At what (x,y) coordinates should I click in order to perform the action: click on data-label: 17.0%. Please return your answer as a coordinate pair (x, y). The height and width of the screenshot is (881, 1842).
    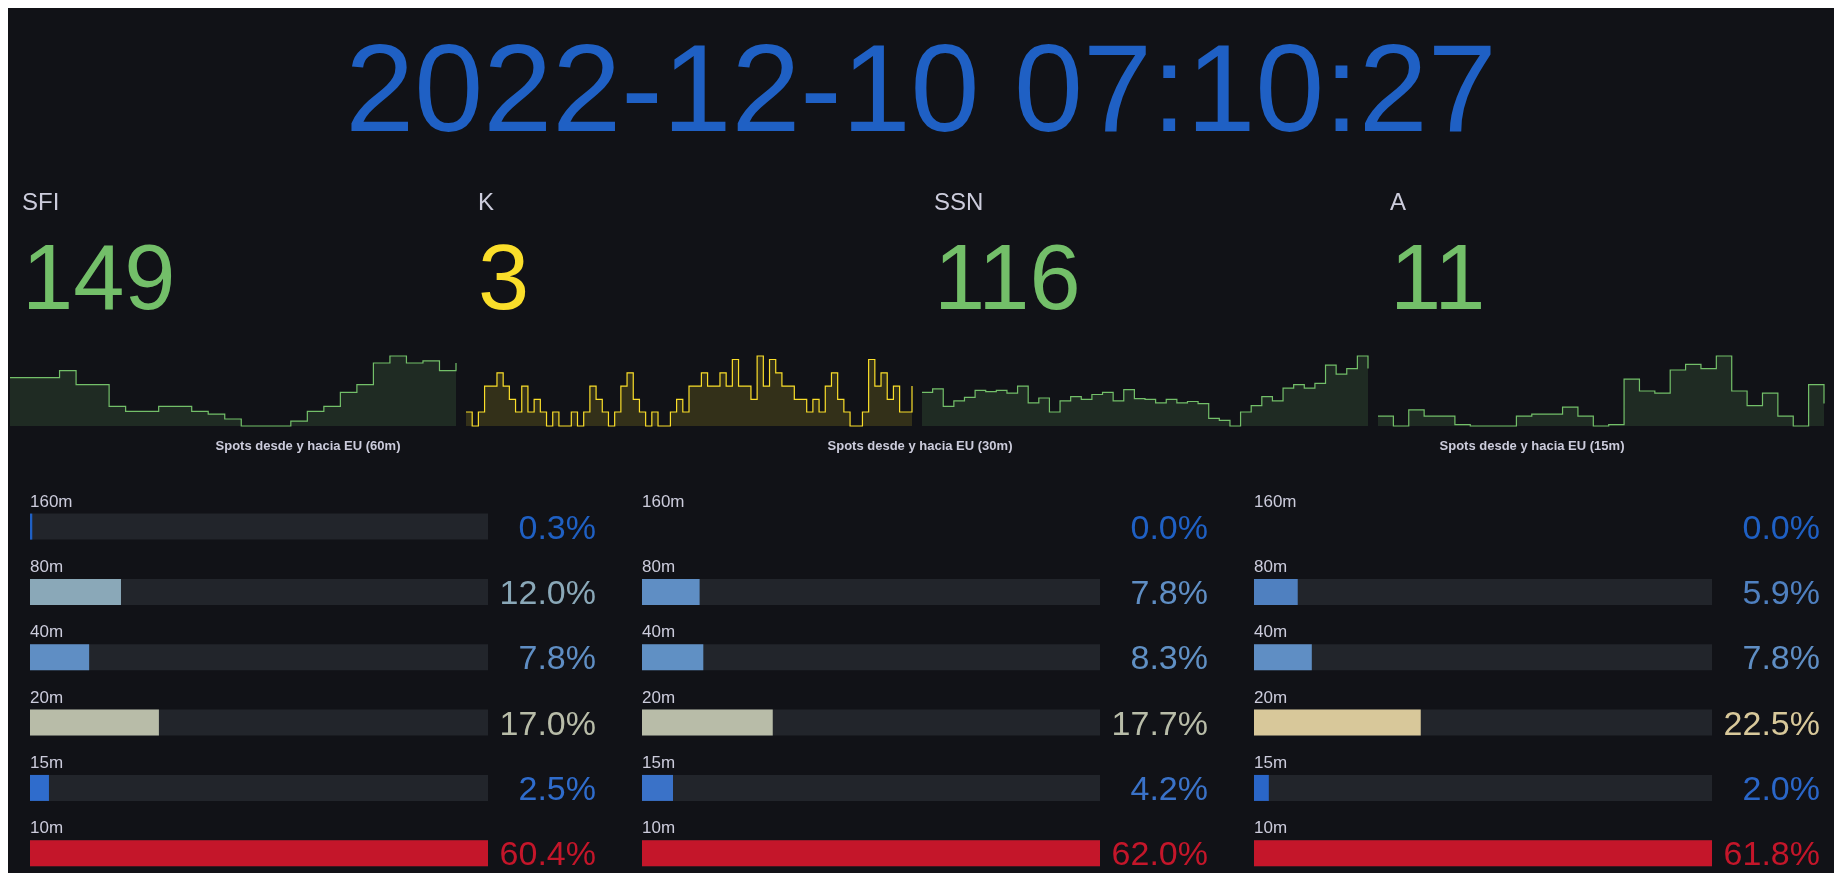
    Looking at the image, I should click on (547, 722).